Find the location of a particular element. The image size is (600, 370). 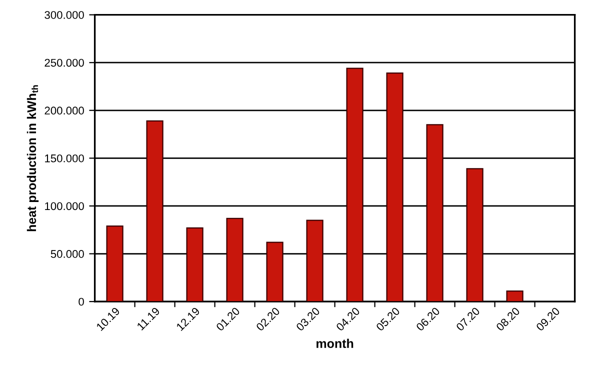

y-axis-title: heat production in kWh$_{th}$ is located at coordinates (32, 158).